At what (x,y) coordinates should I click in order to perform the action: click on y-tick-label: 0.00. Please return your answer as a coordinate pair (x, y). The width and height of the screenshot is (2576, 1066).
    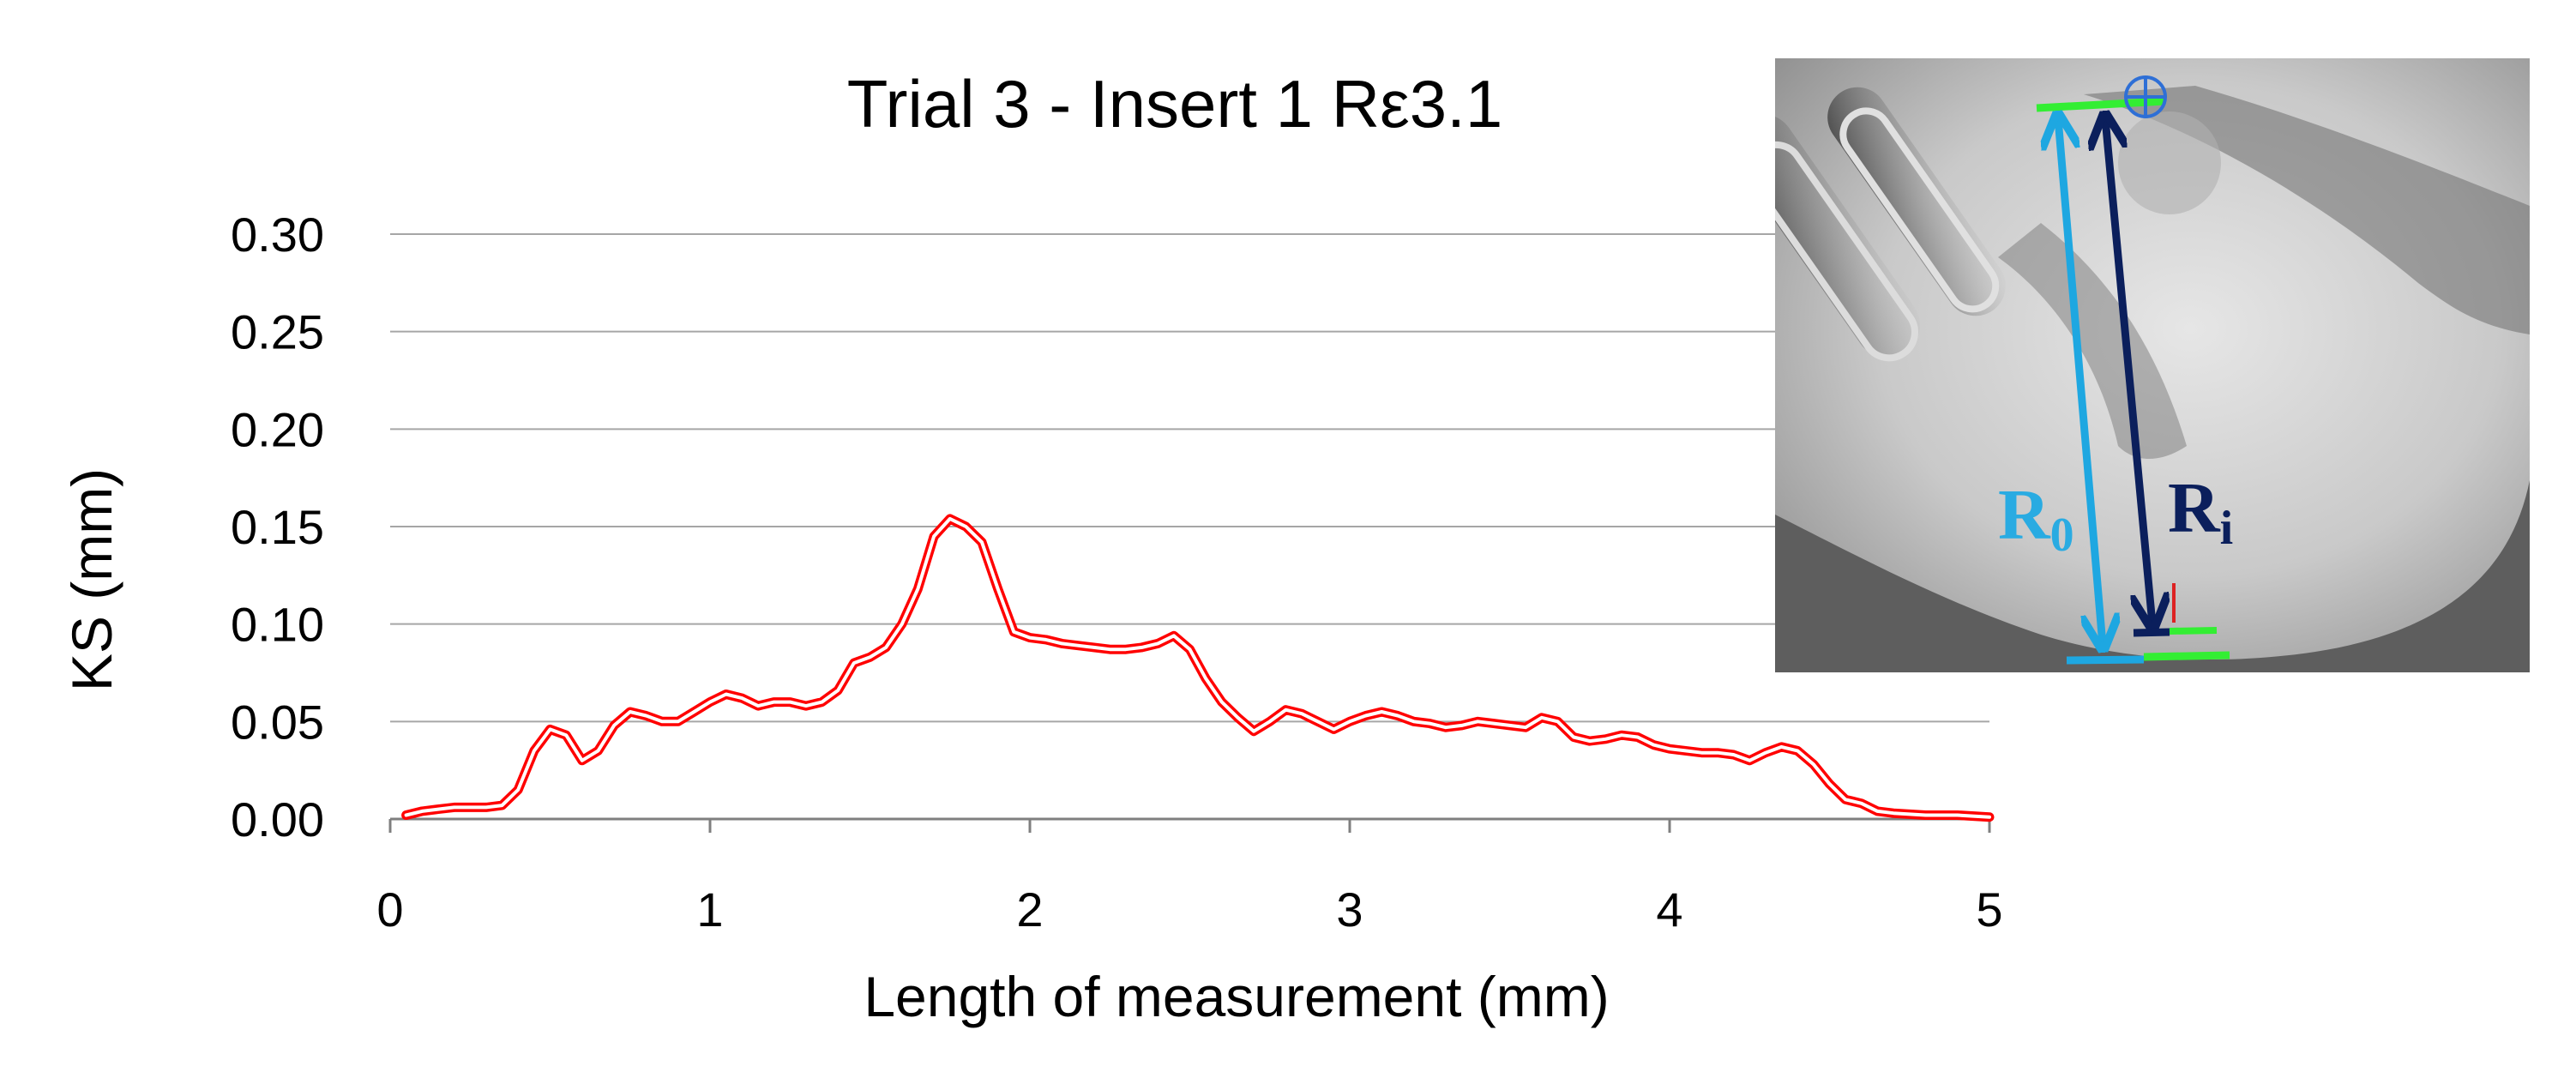
    Looking at the image, I should click on (277, 819).